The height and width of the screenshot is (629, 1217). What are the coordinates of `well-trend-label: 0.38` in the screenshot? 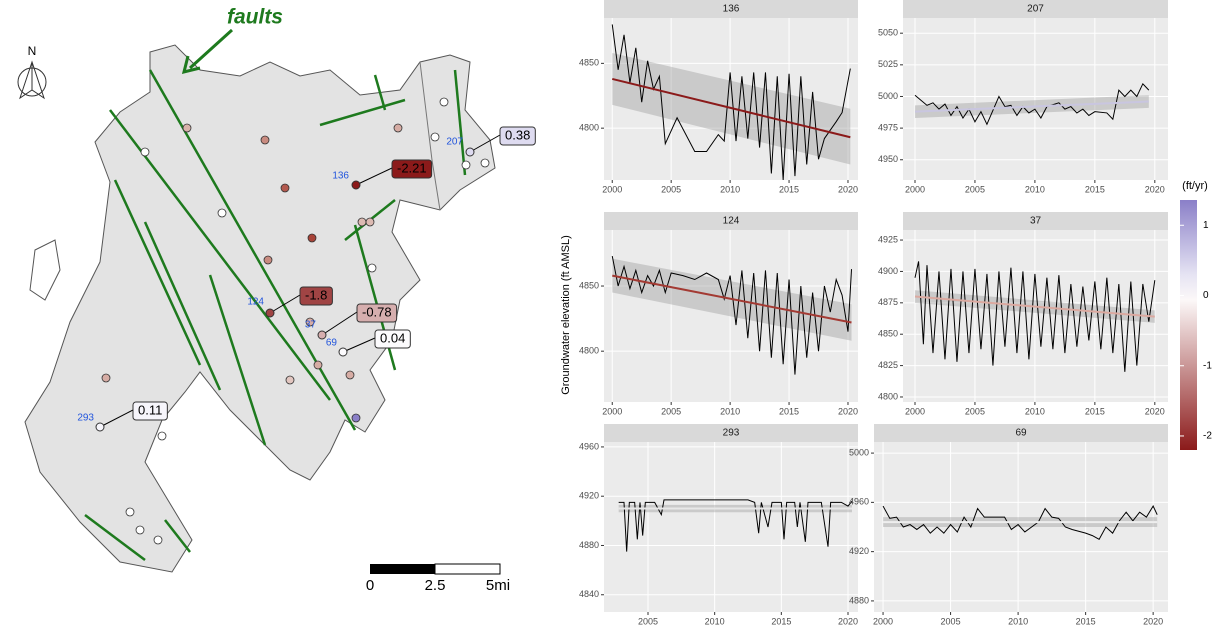 It's located at (517, 134).